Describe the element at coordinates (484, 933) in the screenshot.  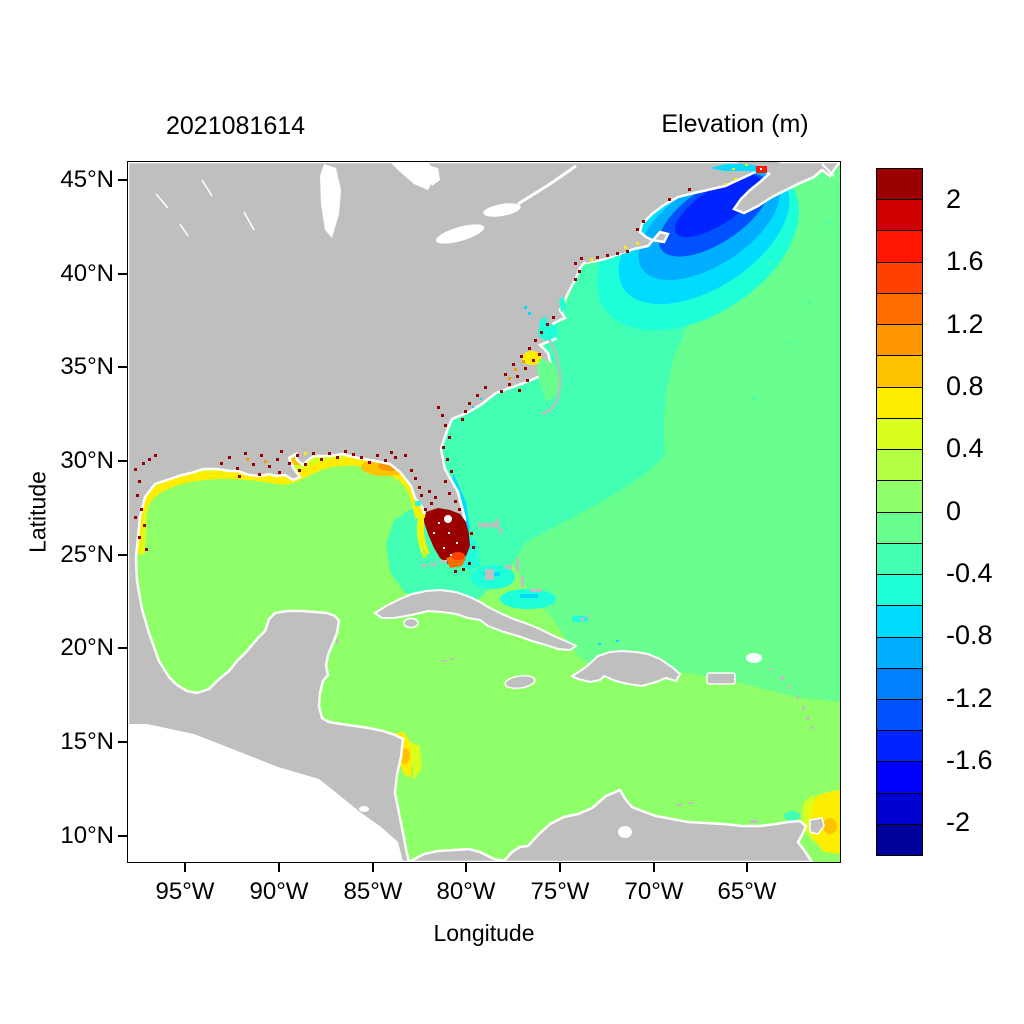
I see `x-axis-title: Longitude` at that location.